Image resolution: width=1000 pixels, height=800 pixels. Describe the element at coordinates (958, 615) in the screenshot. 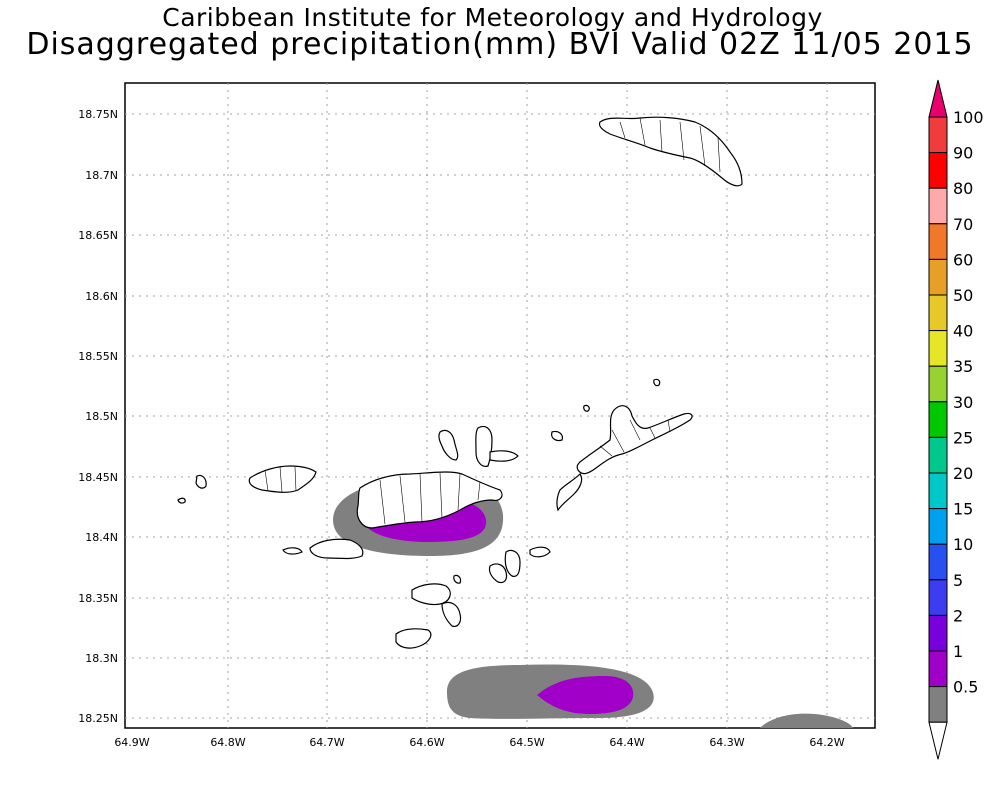

I see `colorbar-label: 2` at that location.